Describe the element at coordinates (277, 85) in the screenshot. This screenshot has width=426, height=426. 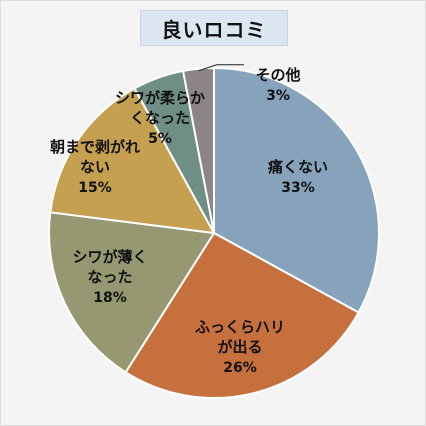
I see `slice-label: その他 3%` at that location.